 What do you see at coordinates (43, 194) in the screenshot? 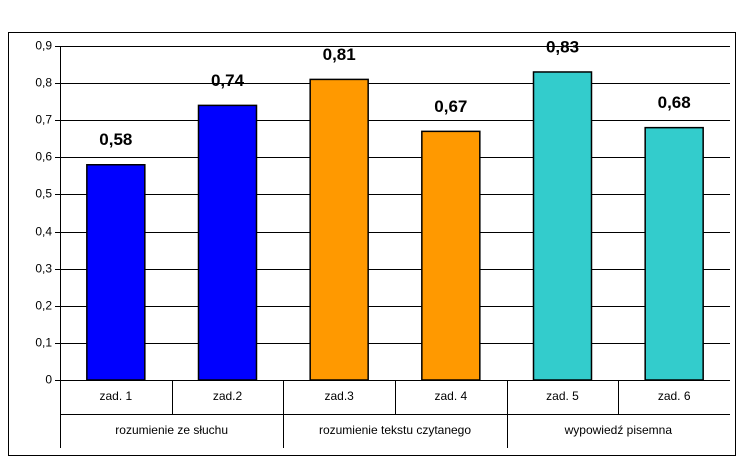
I see `y-tick-label: 0,5` at bounding box center [43, 194].